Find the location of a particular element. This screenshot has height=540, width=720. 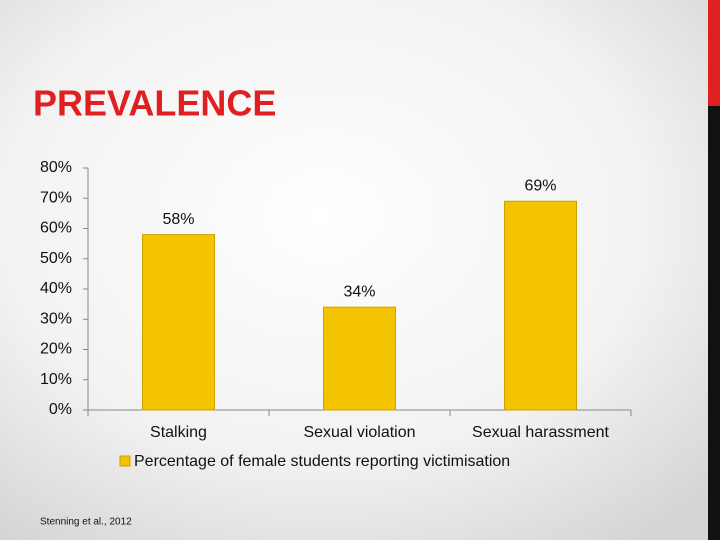

y-tick-label: 20% is located at coordinates (56, 349).